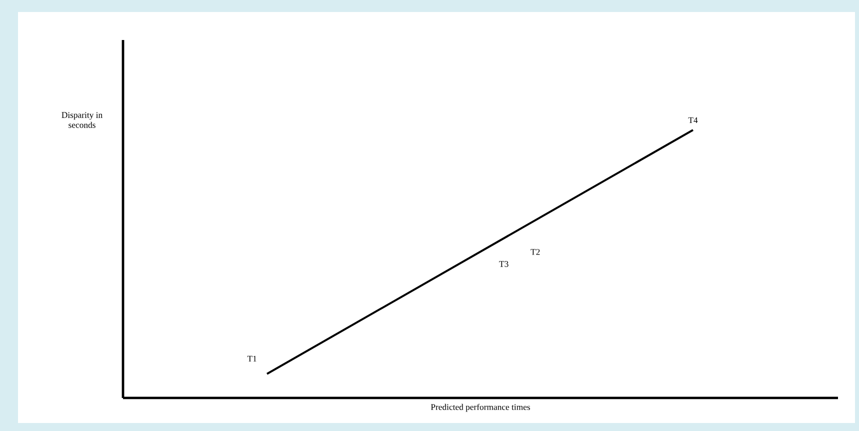  What do you see at coordinates (503, 264) in the screenshot?
I see `annotation: T3` at bounding box center [503, 264].